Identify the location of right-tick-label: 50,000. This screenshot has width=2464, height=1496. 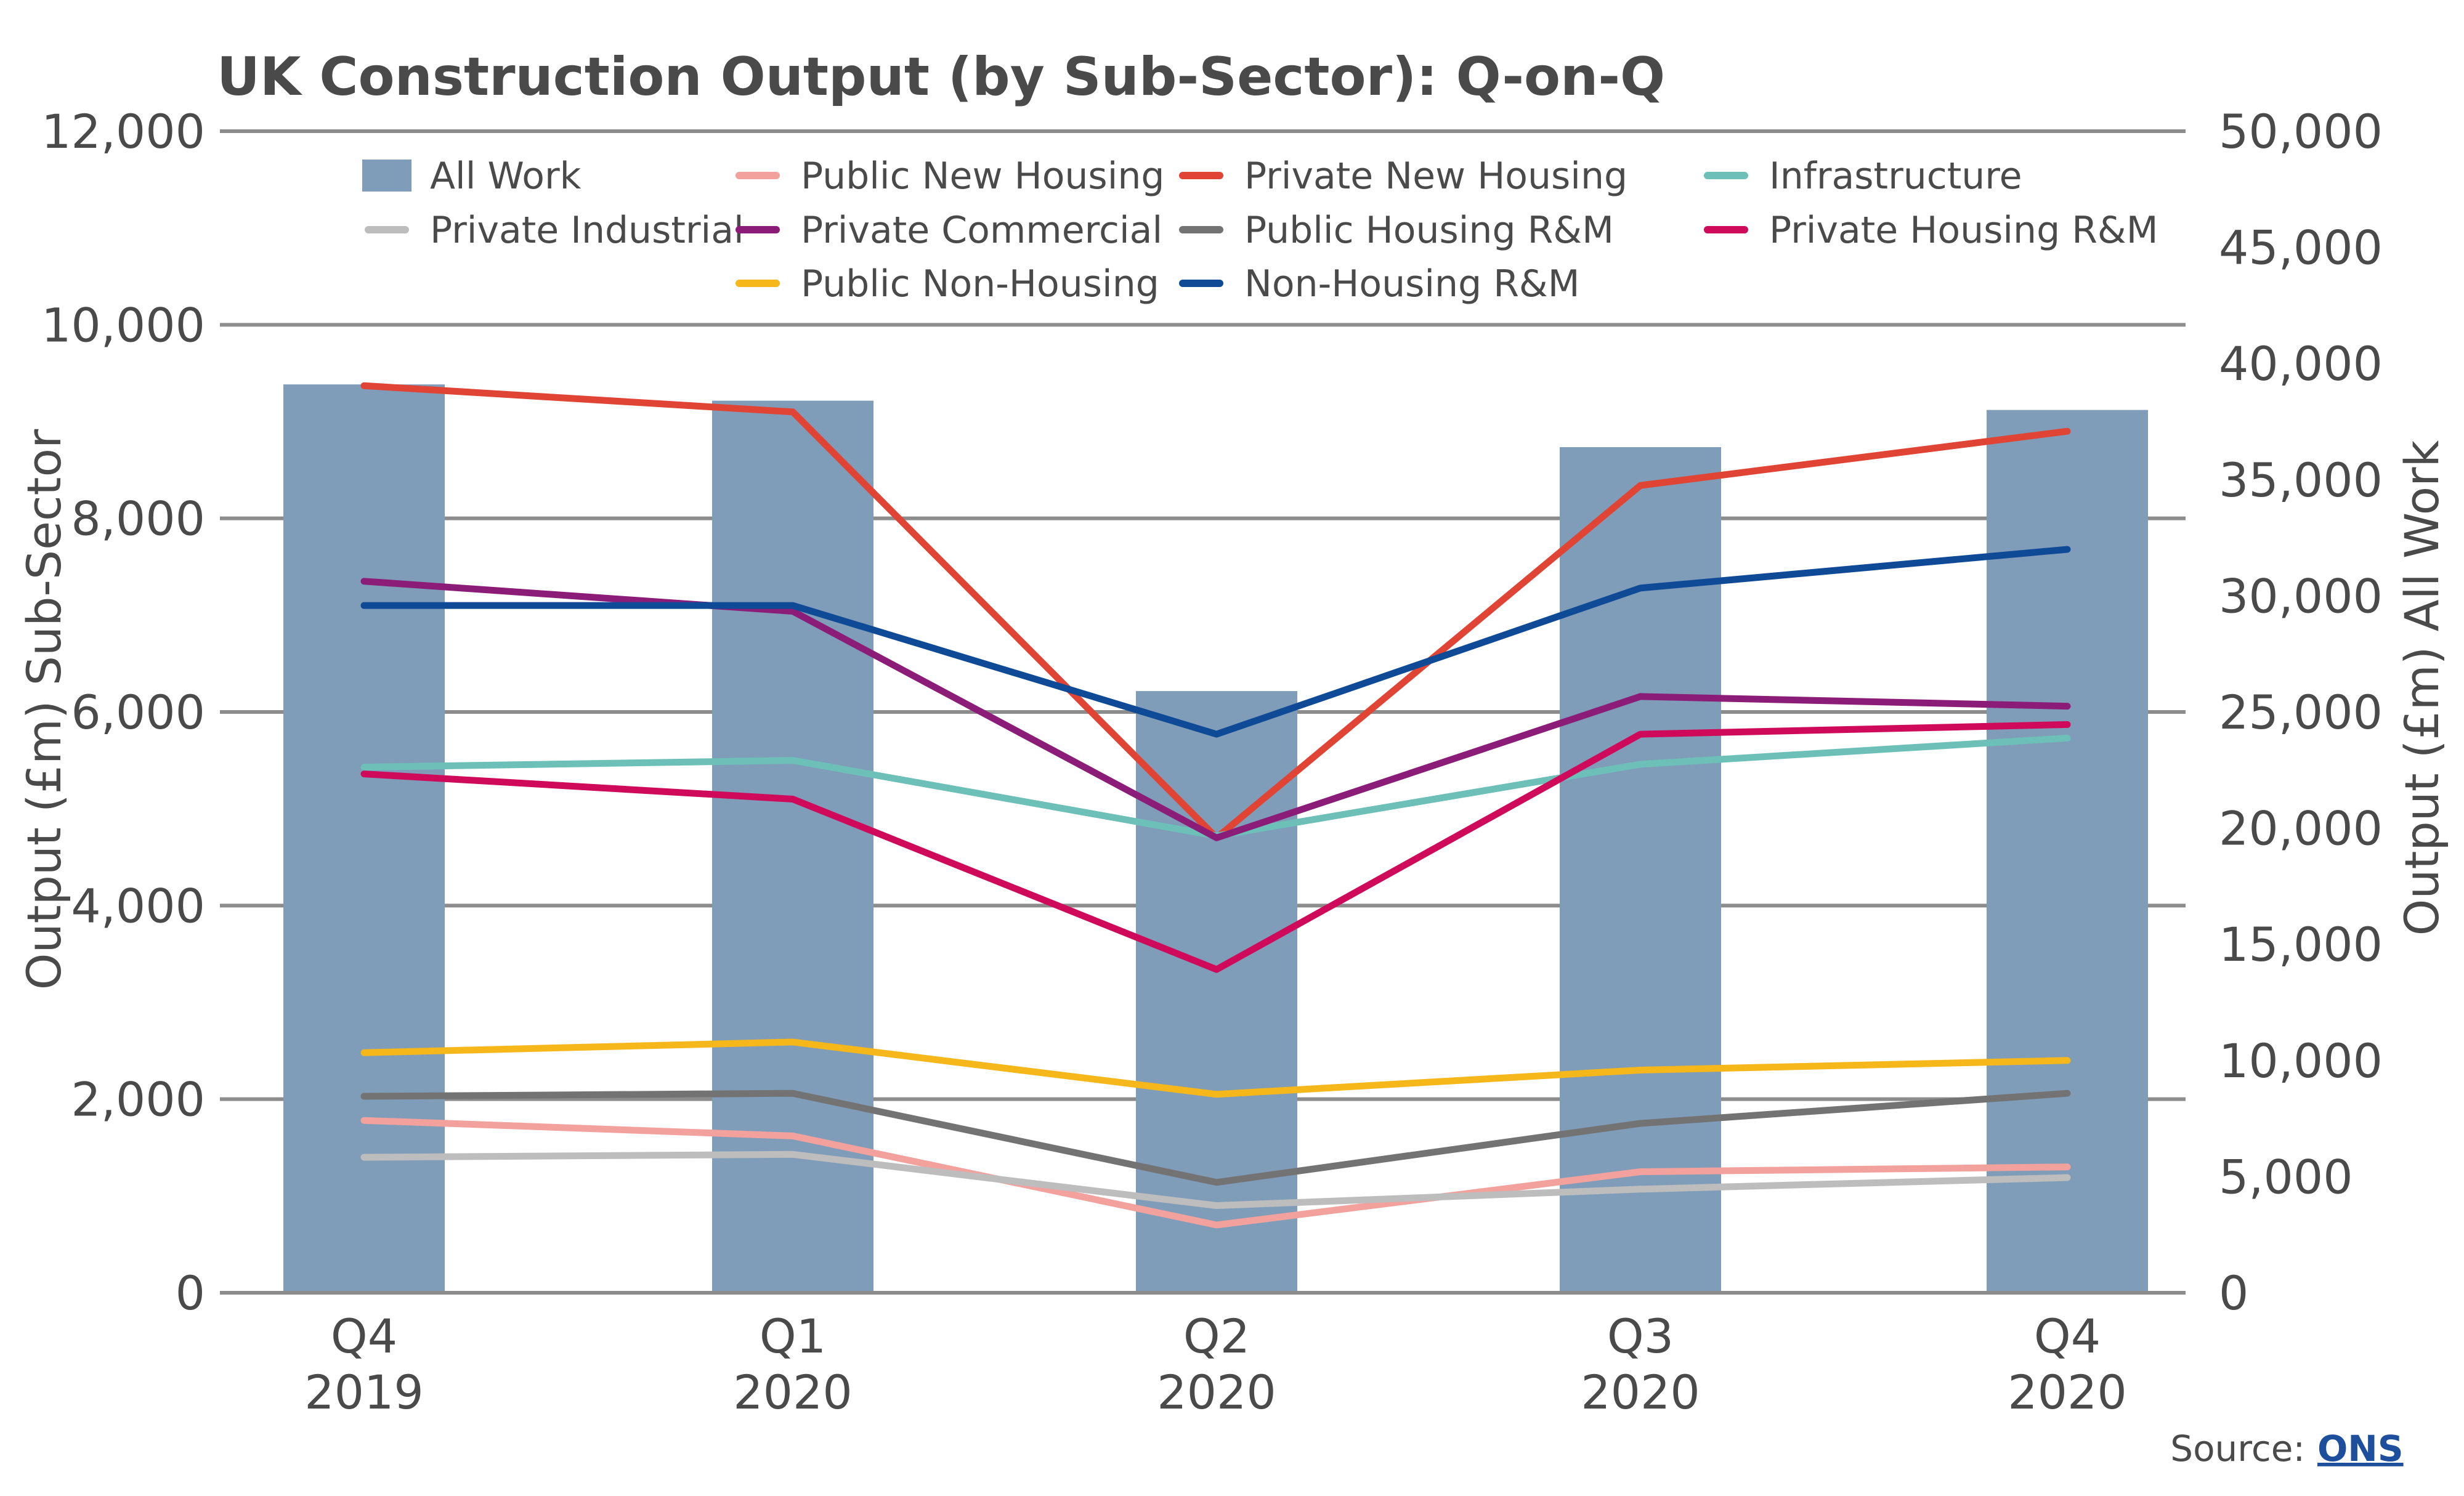
(2301, 131).